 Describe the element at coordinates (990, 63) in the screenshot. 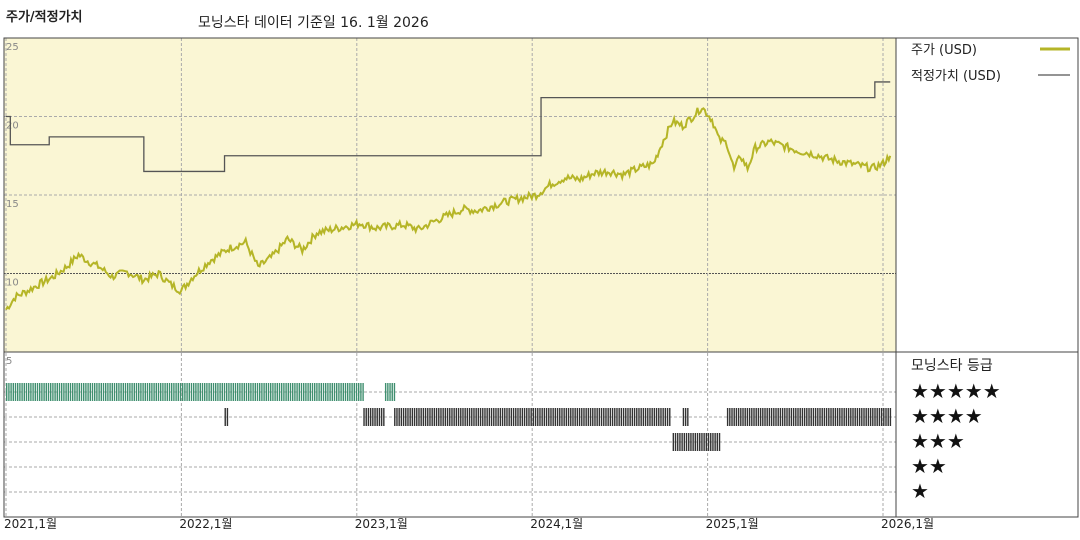

I see `legend: 주가 (USD) 적정가치 (USD)` at that location.